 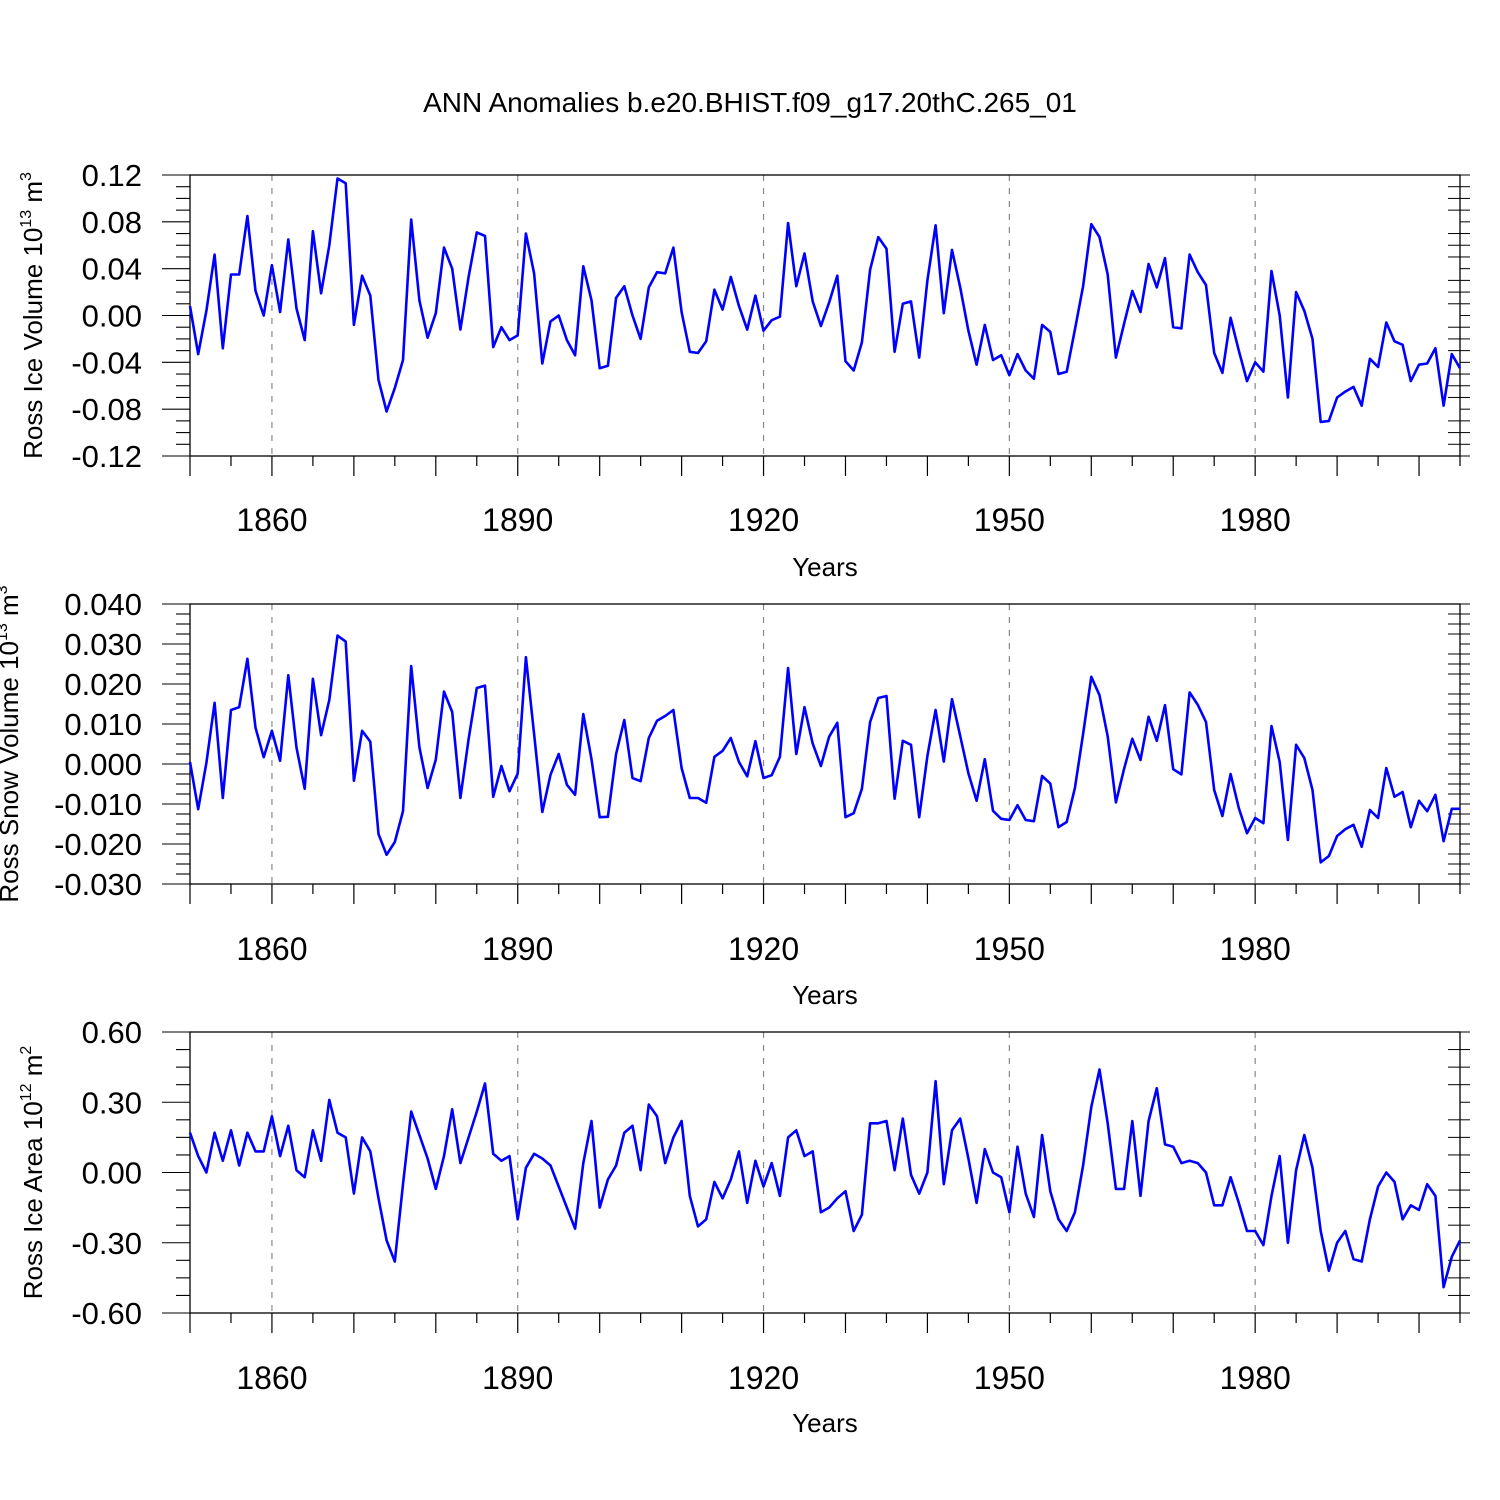 What do you see at coordinates (103, 604) in the screenshot?
I see `y-tick-label: 0.040` at bounding box center [103, 604].